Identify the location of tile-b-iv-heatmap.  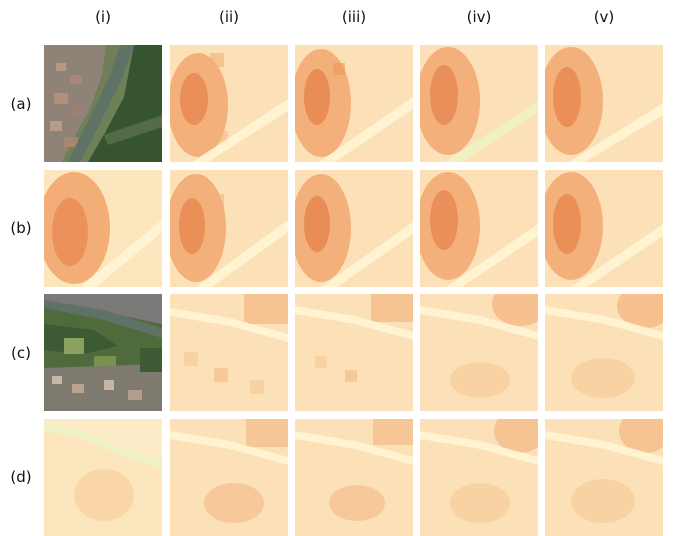
(479, 228).